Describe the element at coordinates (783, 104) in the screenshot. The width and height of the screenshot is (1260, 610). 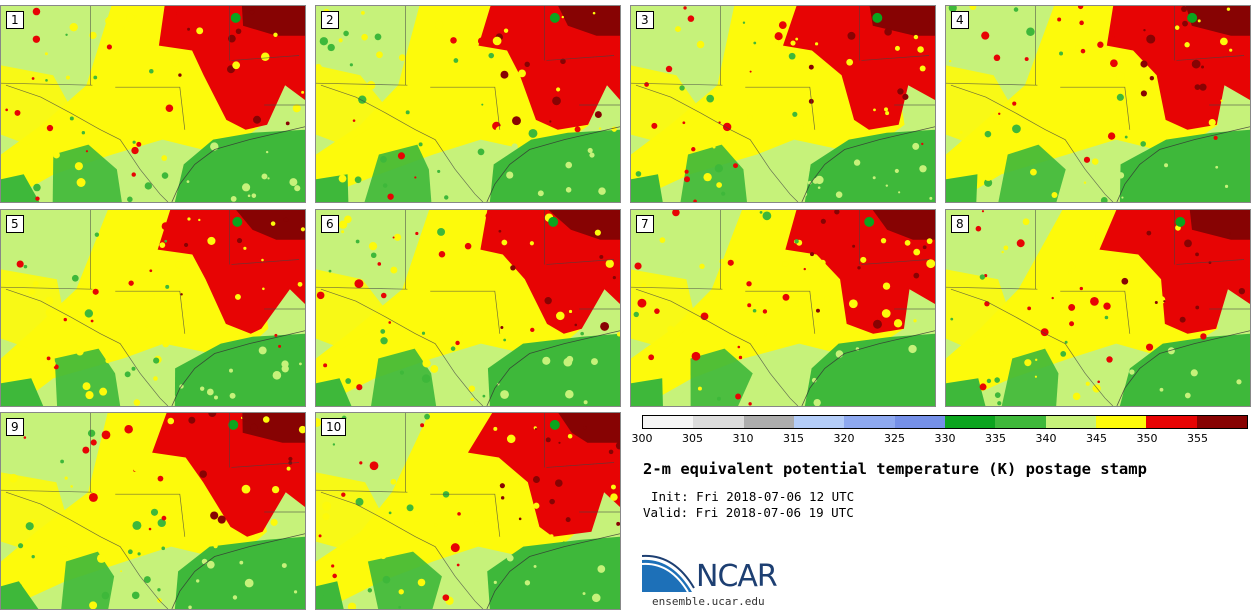
I see `map-panel-3: 3` at that location.